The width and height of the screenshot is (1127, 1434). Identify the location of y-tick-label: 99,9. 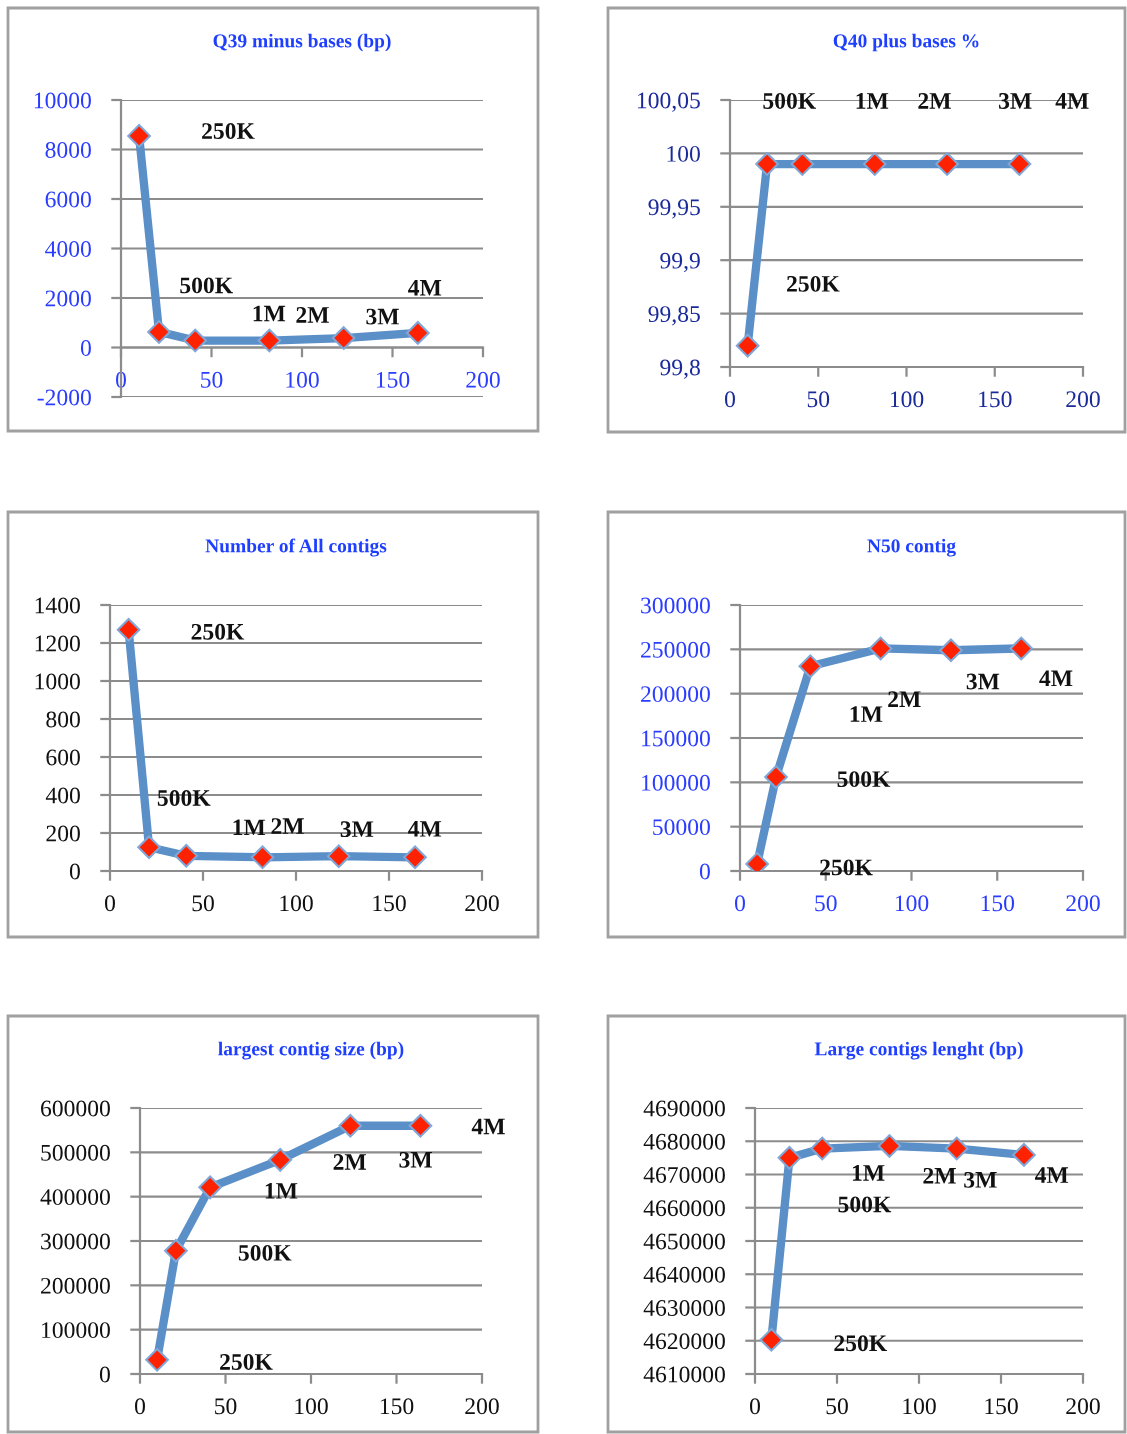
(680, 262).